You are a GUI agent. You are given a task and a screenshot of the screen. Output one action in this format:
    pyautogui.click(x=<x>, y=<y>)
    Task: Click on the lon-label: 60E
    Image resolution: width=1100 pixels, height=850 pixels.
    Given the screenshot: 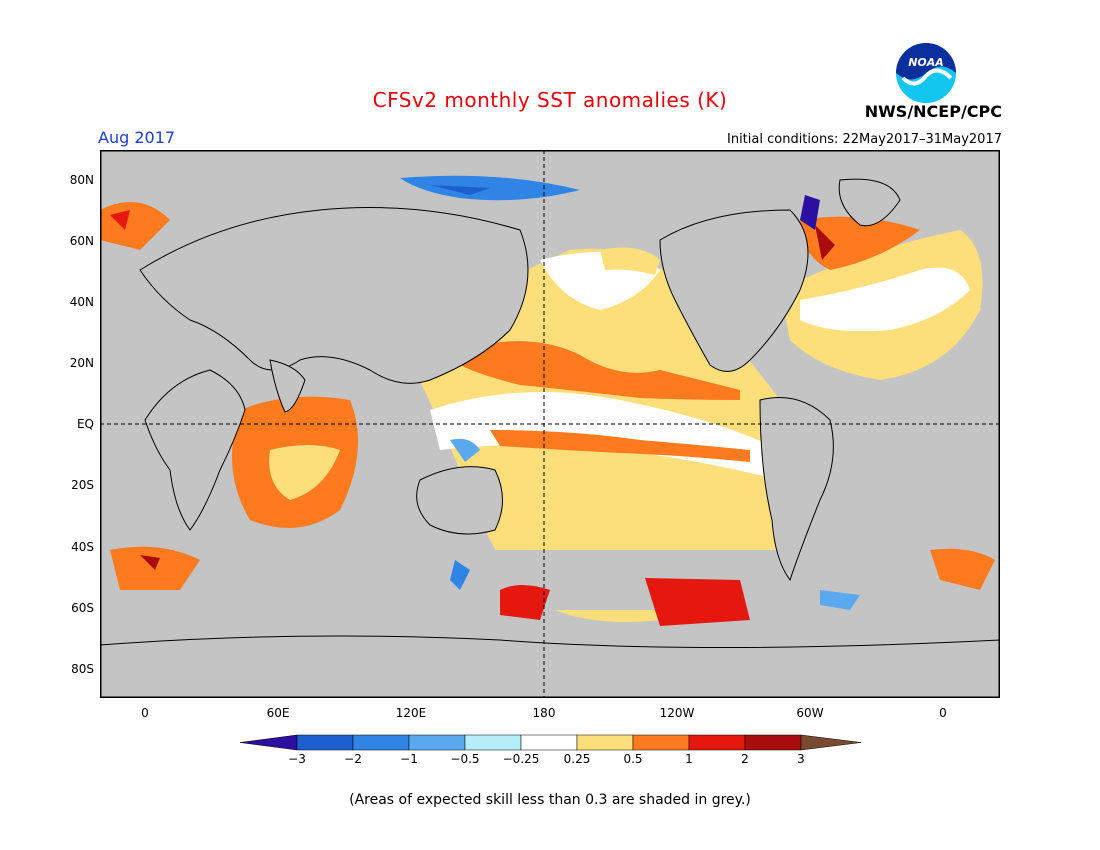 What is the action you would take?
    pyautogui.click(x=278, y=713)
    